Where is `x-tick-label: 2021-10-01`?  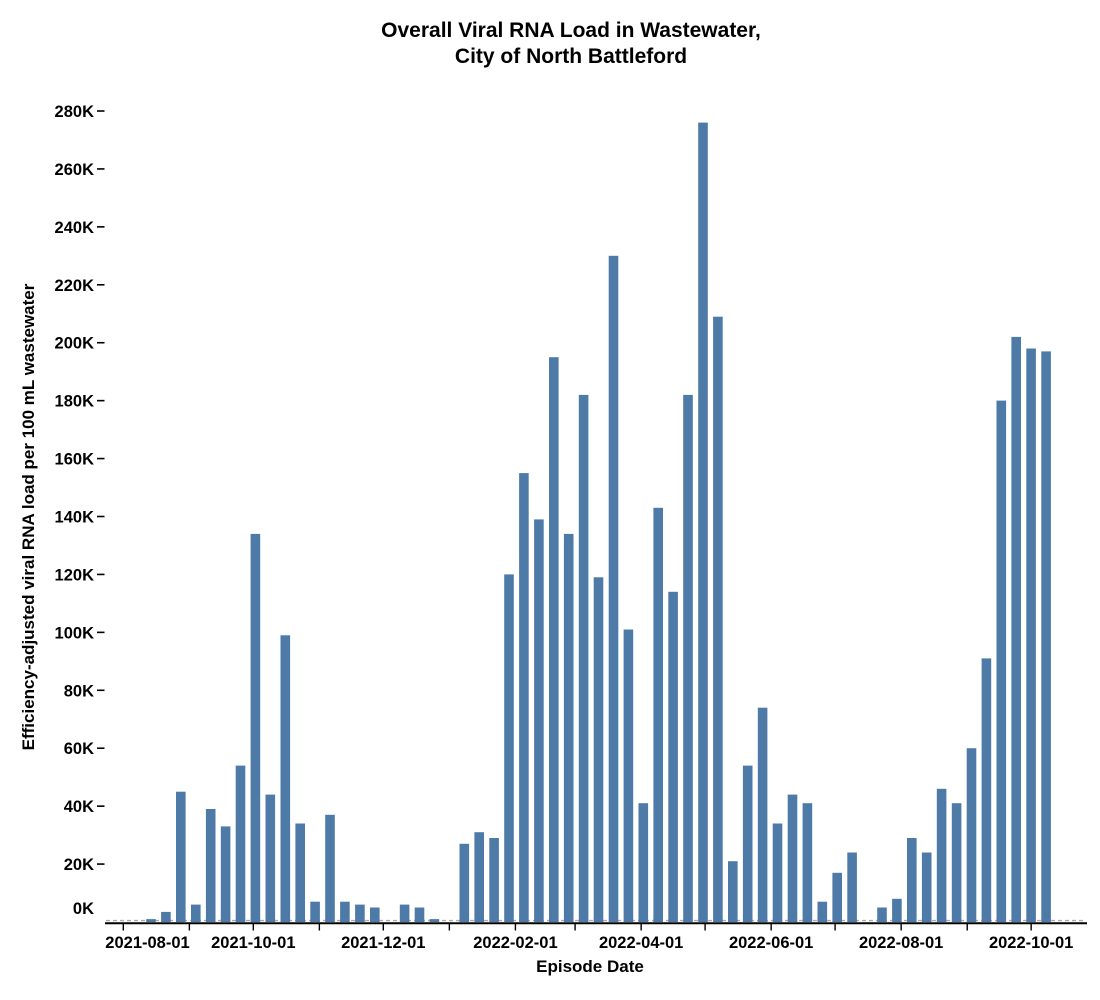 x-tick-label: 2021-10-01 is located at coordinates (253, 943).